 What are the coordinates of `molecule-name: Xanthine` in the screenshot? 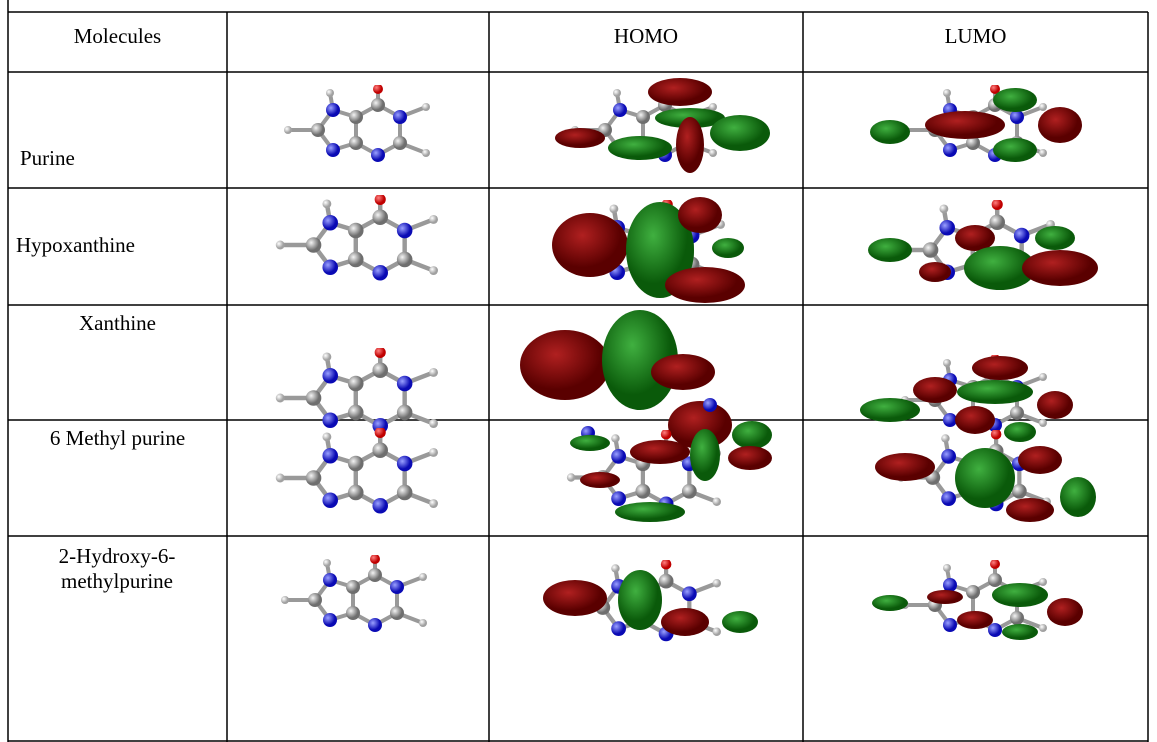 It's located at (117, 323).